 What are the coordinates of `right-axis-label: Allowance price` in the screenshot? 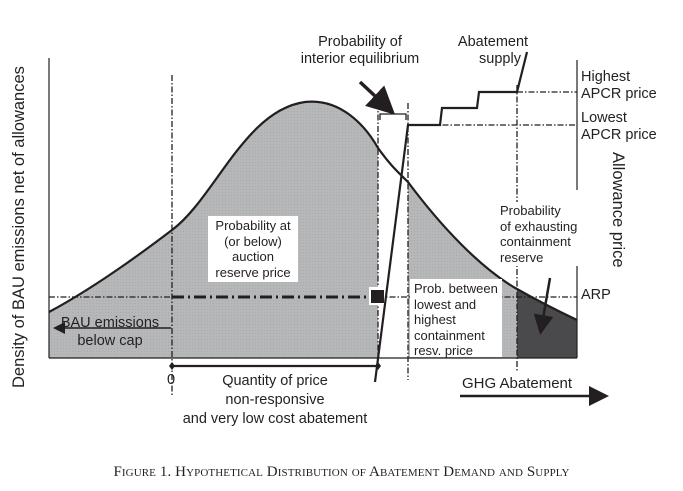 It's located at (618, 210).